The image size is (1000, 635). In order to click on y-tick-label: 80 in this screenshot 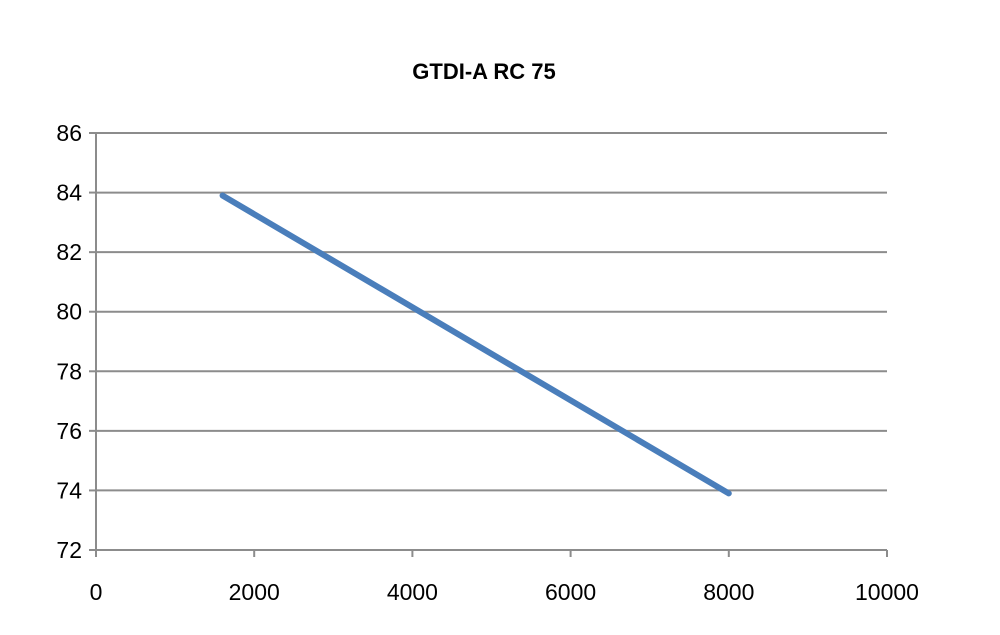, I will do `click(69, 312)`.